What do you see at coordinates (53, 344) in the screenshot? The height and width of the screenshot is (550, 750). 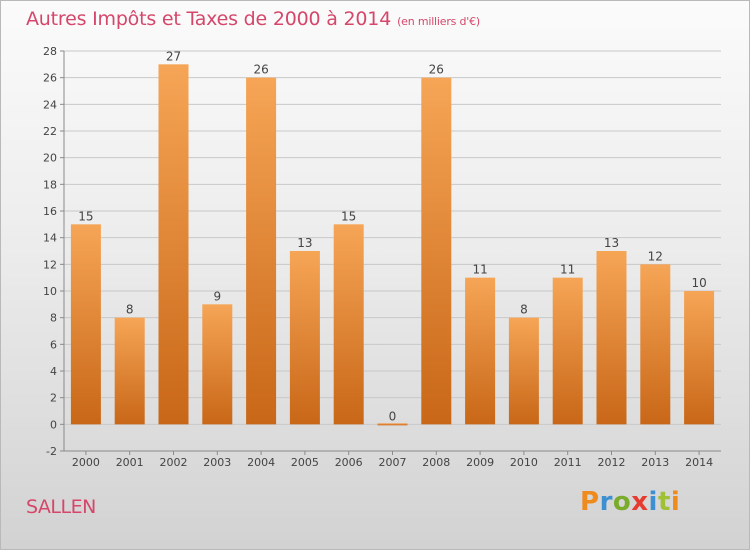 I see `y-tick-label: 6` at bounding box center [53, 344].